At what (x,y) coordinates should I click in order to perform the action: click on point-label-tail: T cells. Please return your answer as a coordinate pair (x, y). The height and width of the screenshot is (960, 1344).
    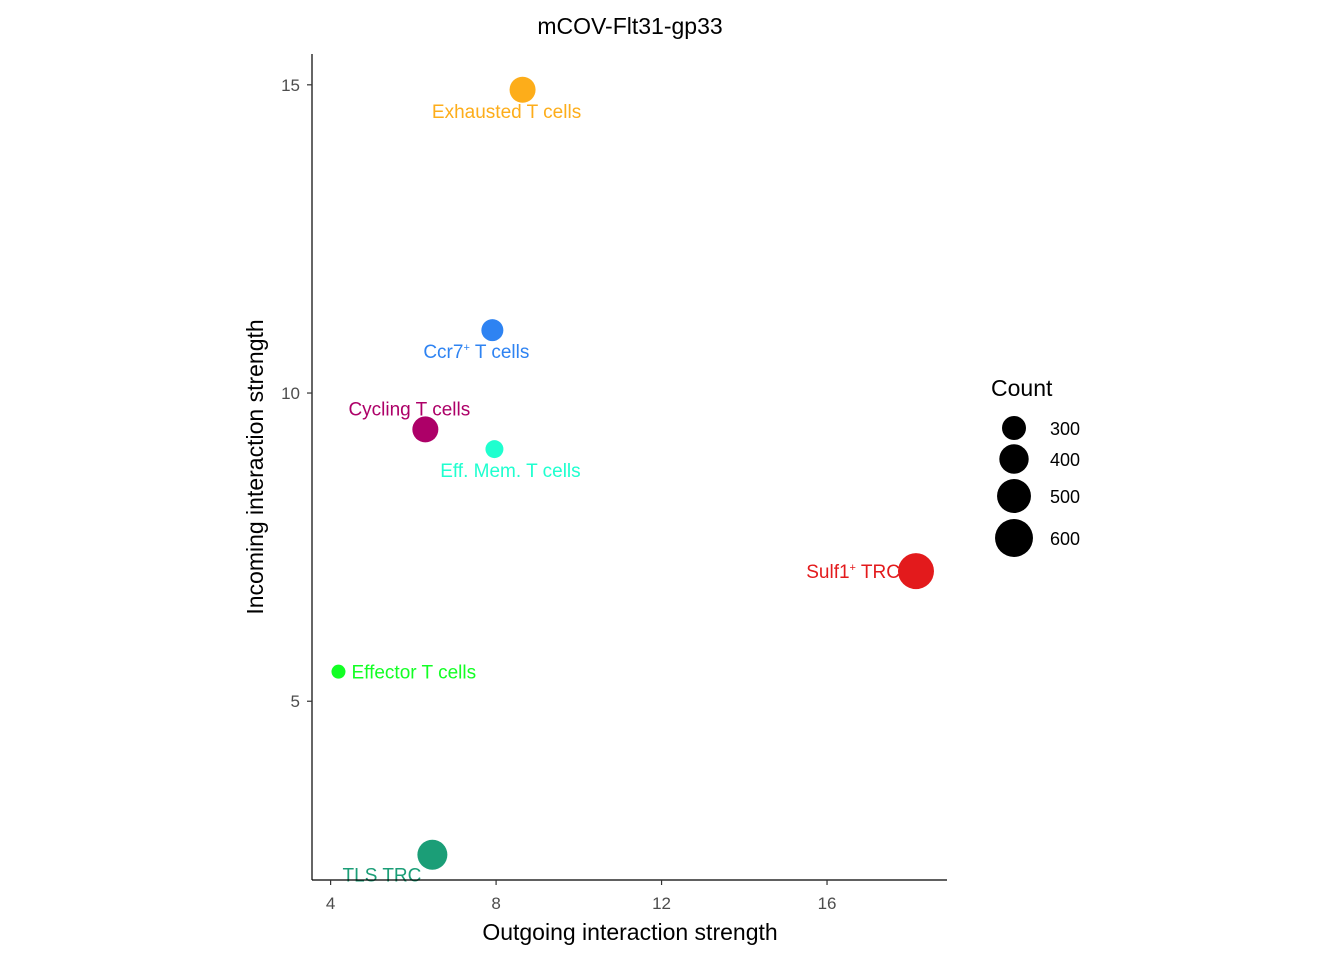
    Looking at the image, I should click on (500, 352).